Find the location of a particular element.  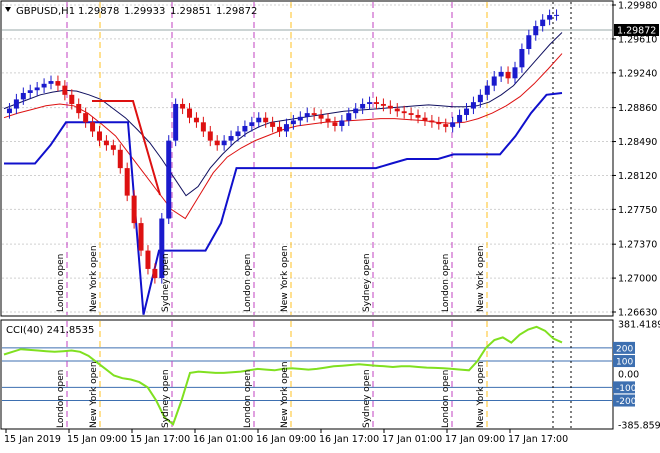

price-tick-label: 1.26630 is located at coordinates (637, 313).